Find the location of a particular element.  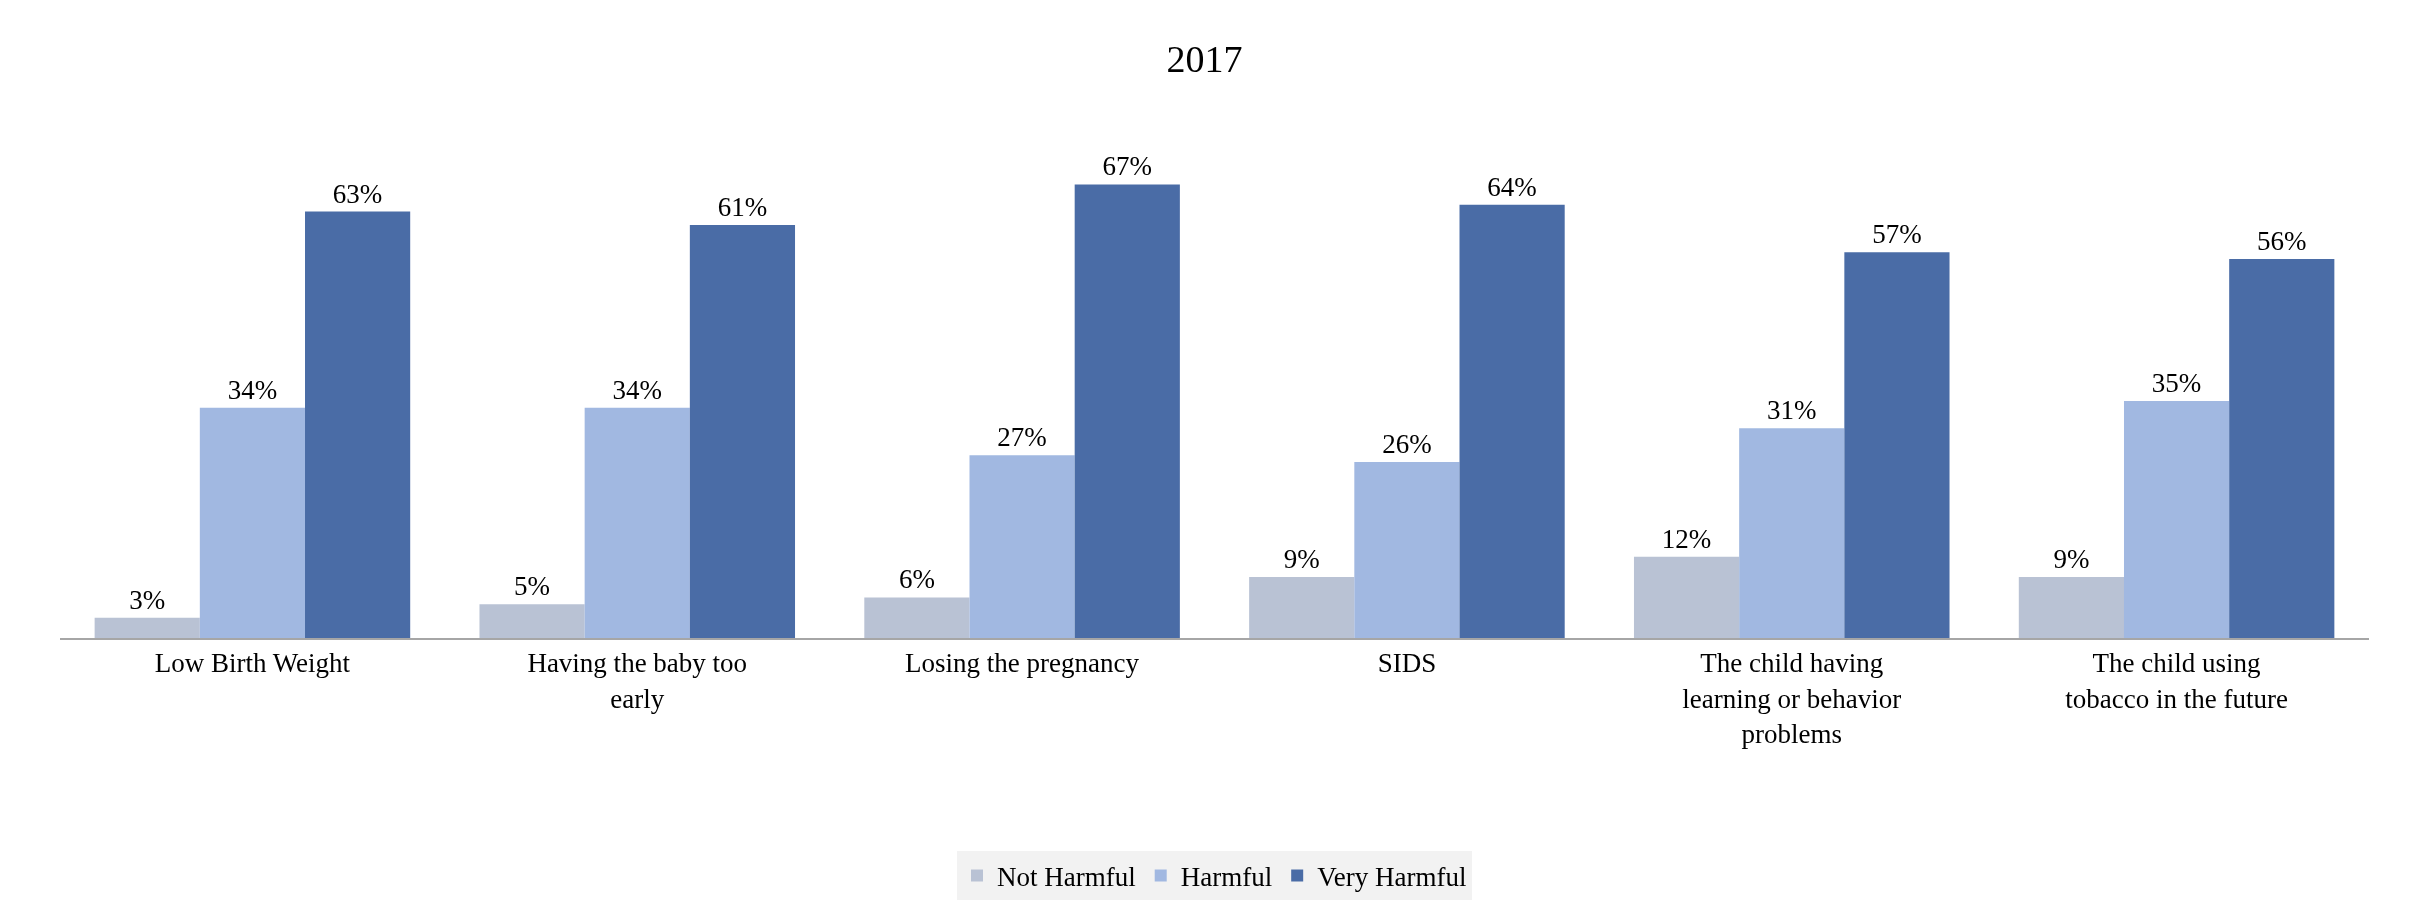

data-label: 31% is located at coordinates (1792, 410).